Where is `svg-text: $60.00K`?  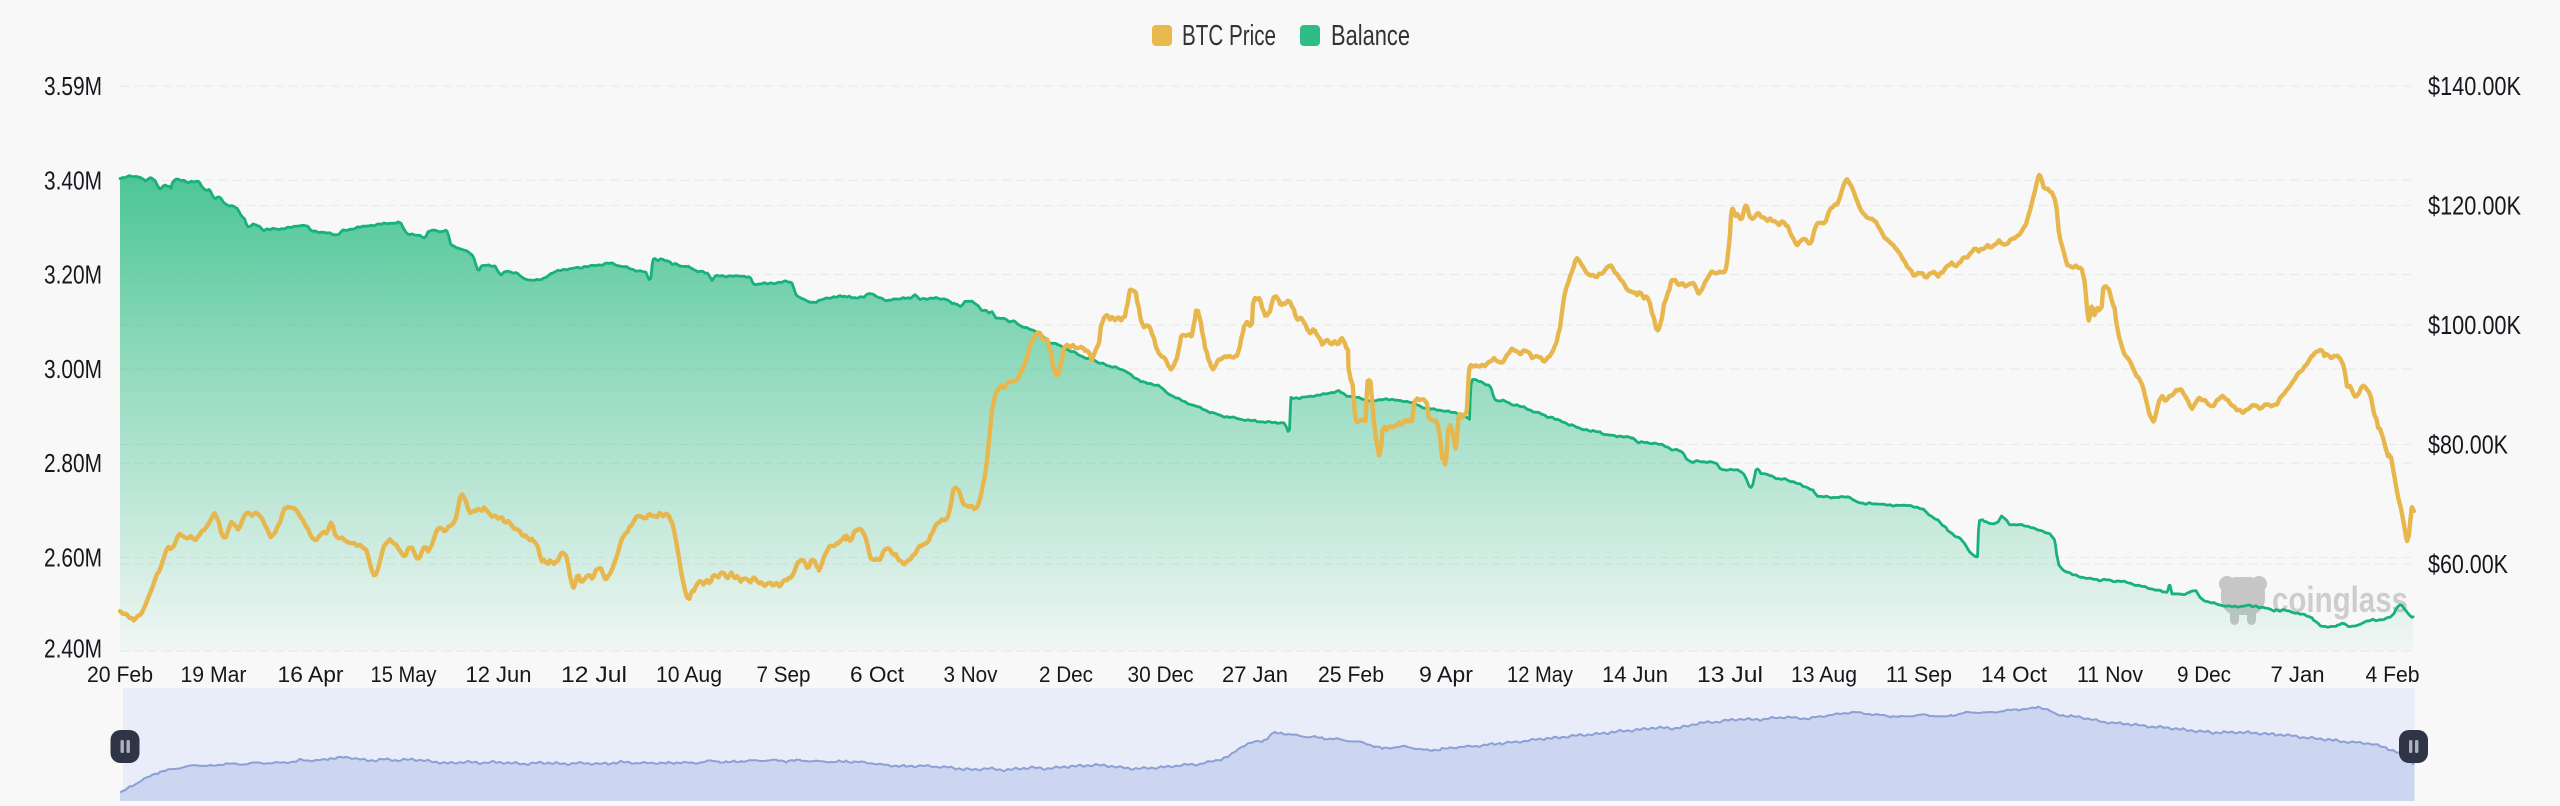 svg-text: $60.00K is located at coordinates (2468, 564).